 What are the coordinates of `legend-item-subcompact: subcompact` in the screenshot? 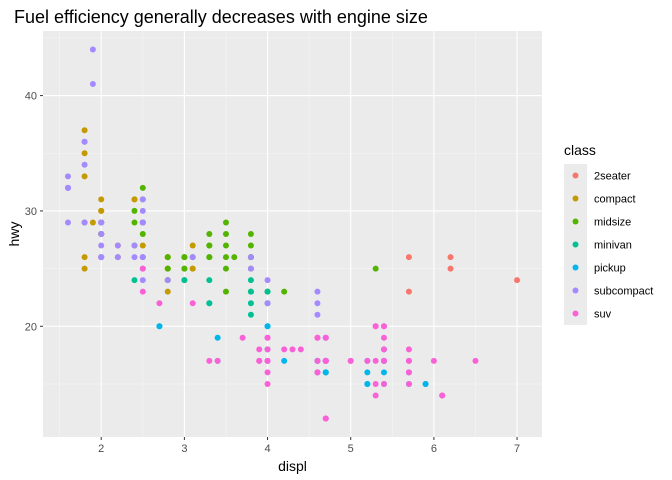 It's located at (608, 290).